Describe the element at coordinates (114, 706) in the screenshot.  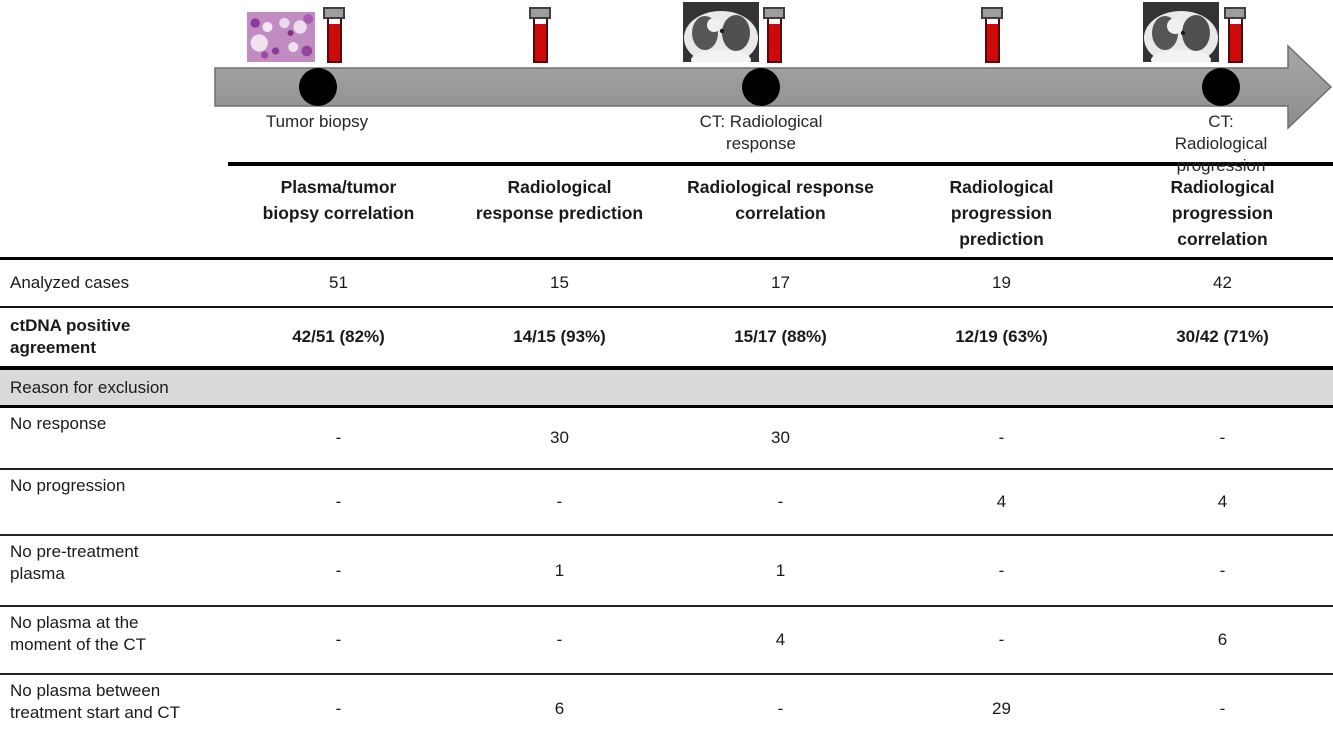
I see `row-label: No plasma between treatment start and CT` at that location.